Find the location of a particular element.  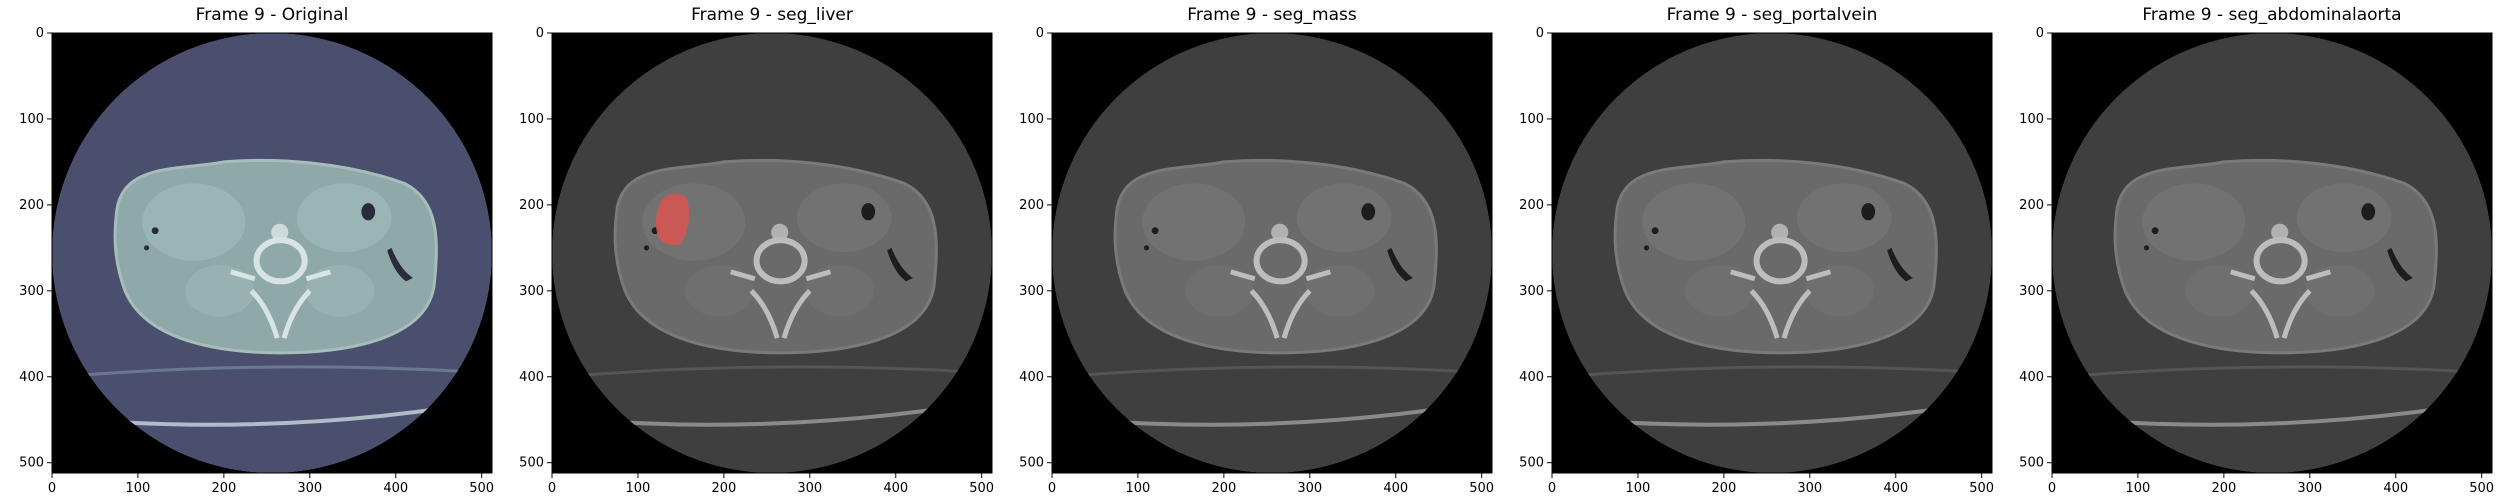

panel-title: Frame 9 - Original is located at coordinates (272, 15).